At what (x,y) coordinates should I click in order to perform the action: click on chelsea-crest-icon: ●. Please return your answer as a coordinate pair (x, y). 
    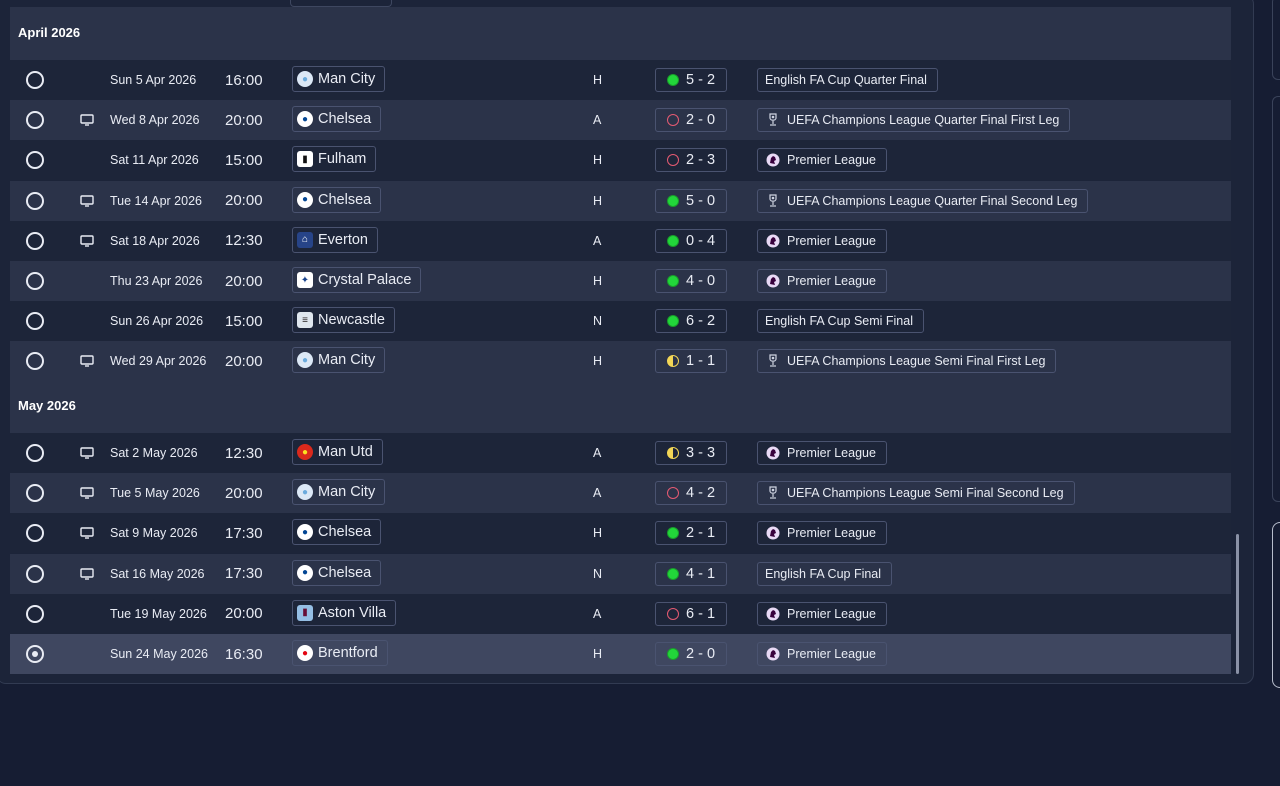
    Looking at the image, I should click on (305, 572).